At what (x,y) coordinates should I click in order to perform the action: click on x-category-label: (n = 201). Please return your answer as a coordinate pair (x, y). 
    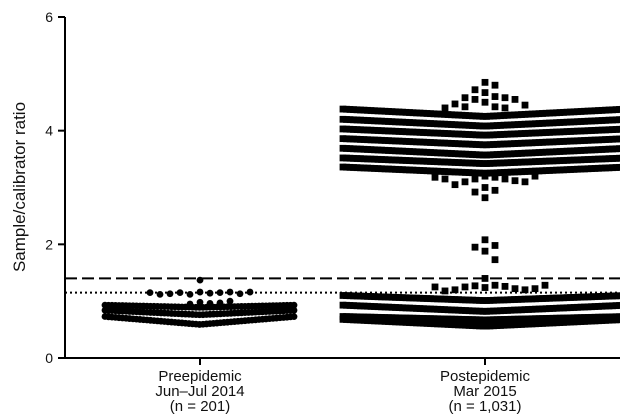
    Looking at the image, I should click on (200, 406).